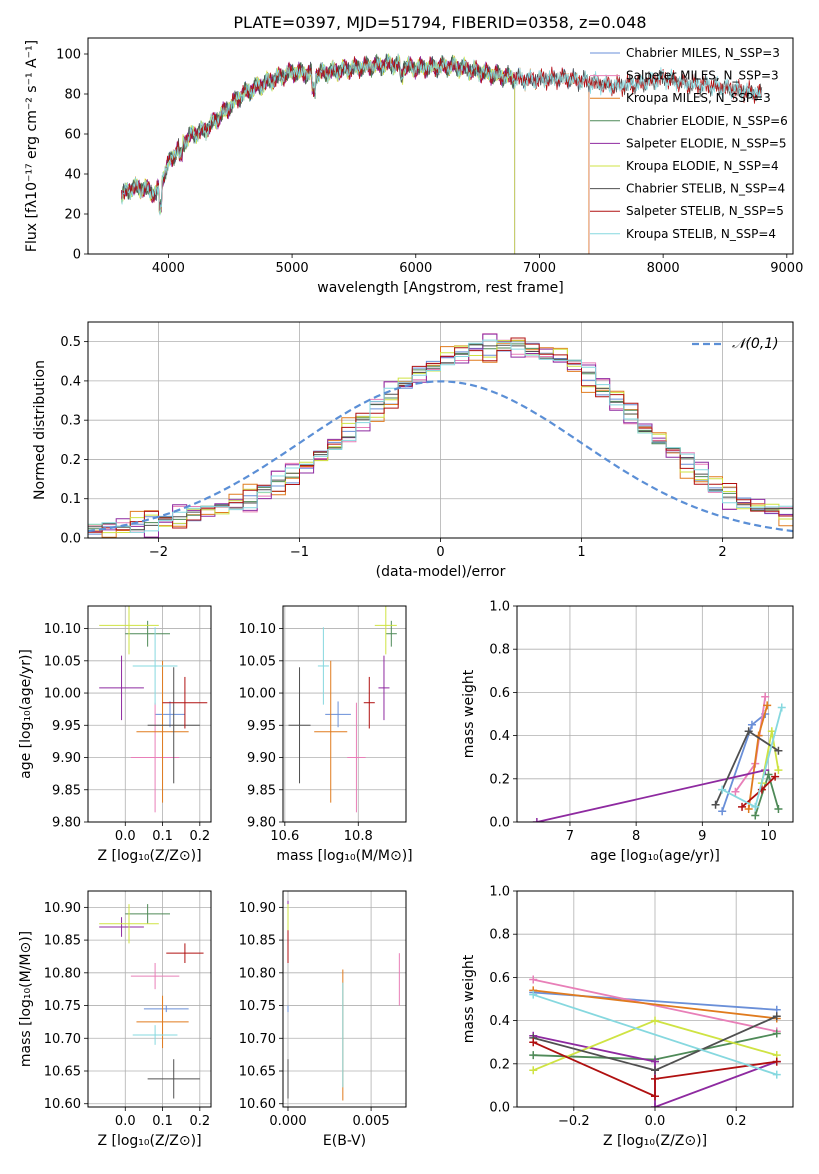 This screenshot has height=1174, width=819. What do you see at coordinates (62, 908) in the screenshot?
I see `y-tick-label: 10.90` at bounding box center [62, 908].